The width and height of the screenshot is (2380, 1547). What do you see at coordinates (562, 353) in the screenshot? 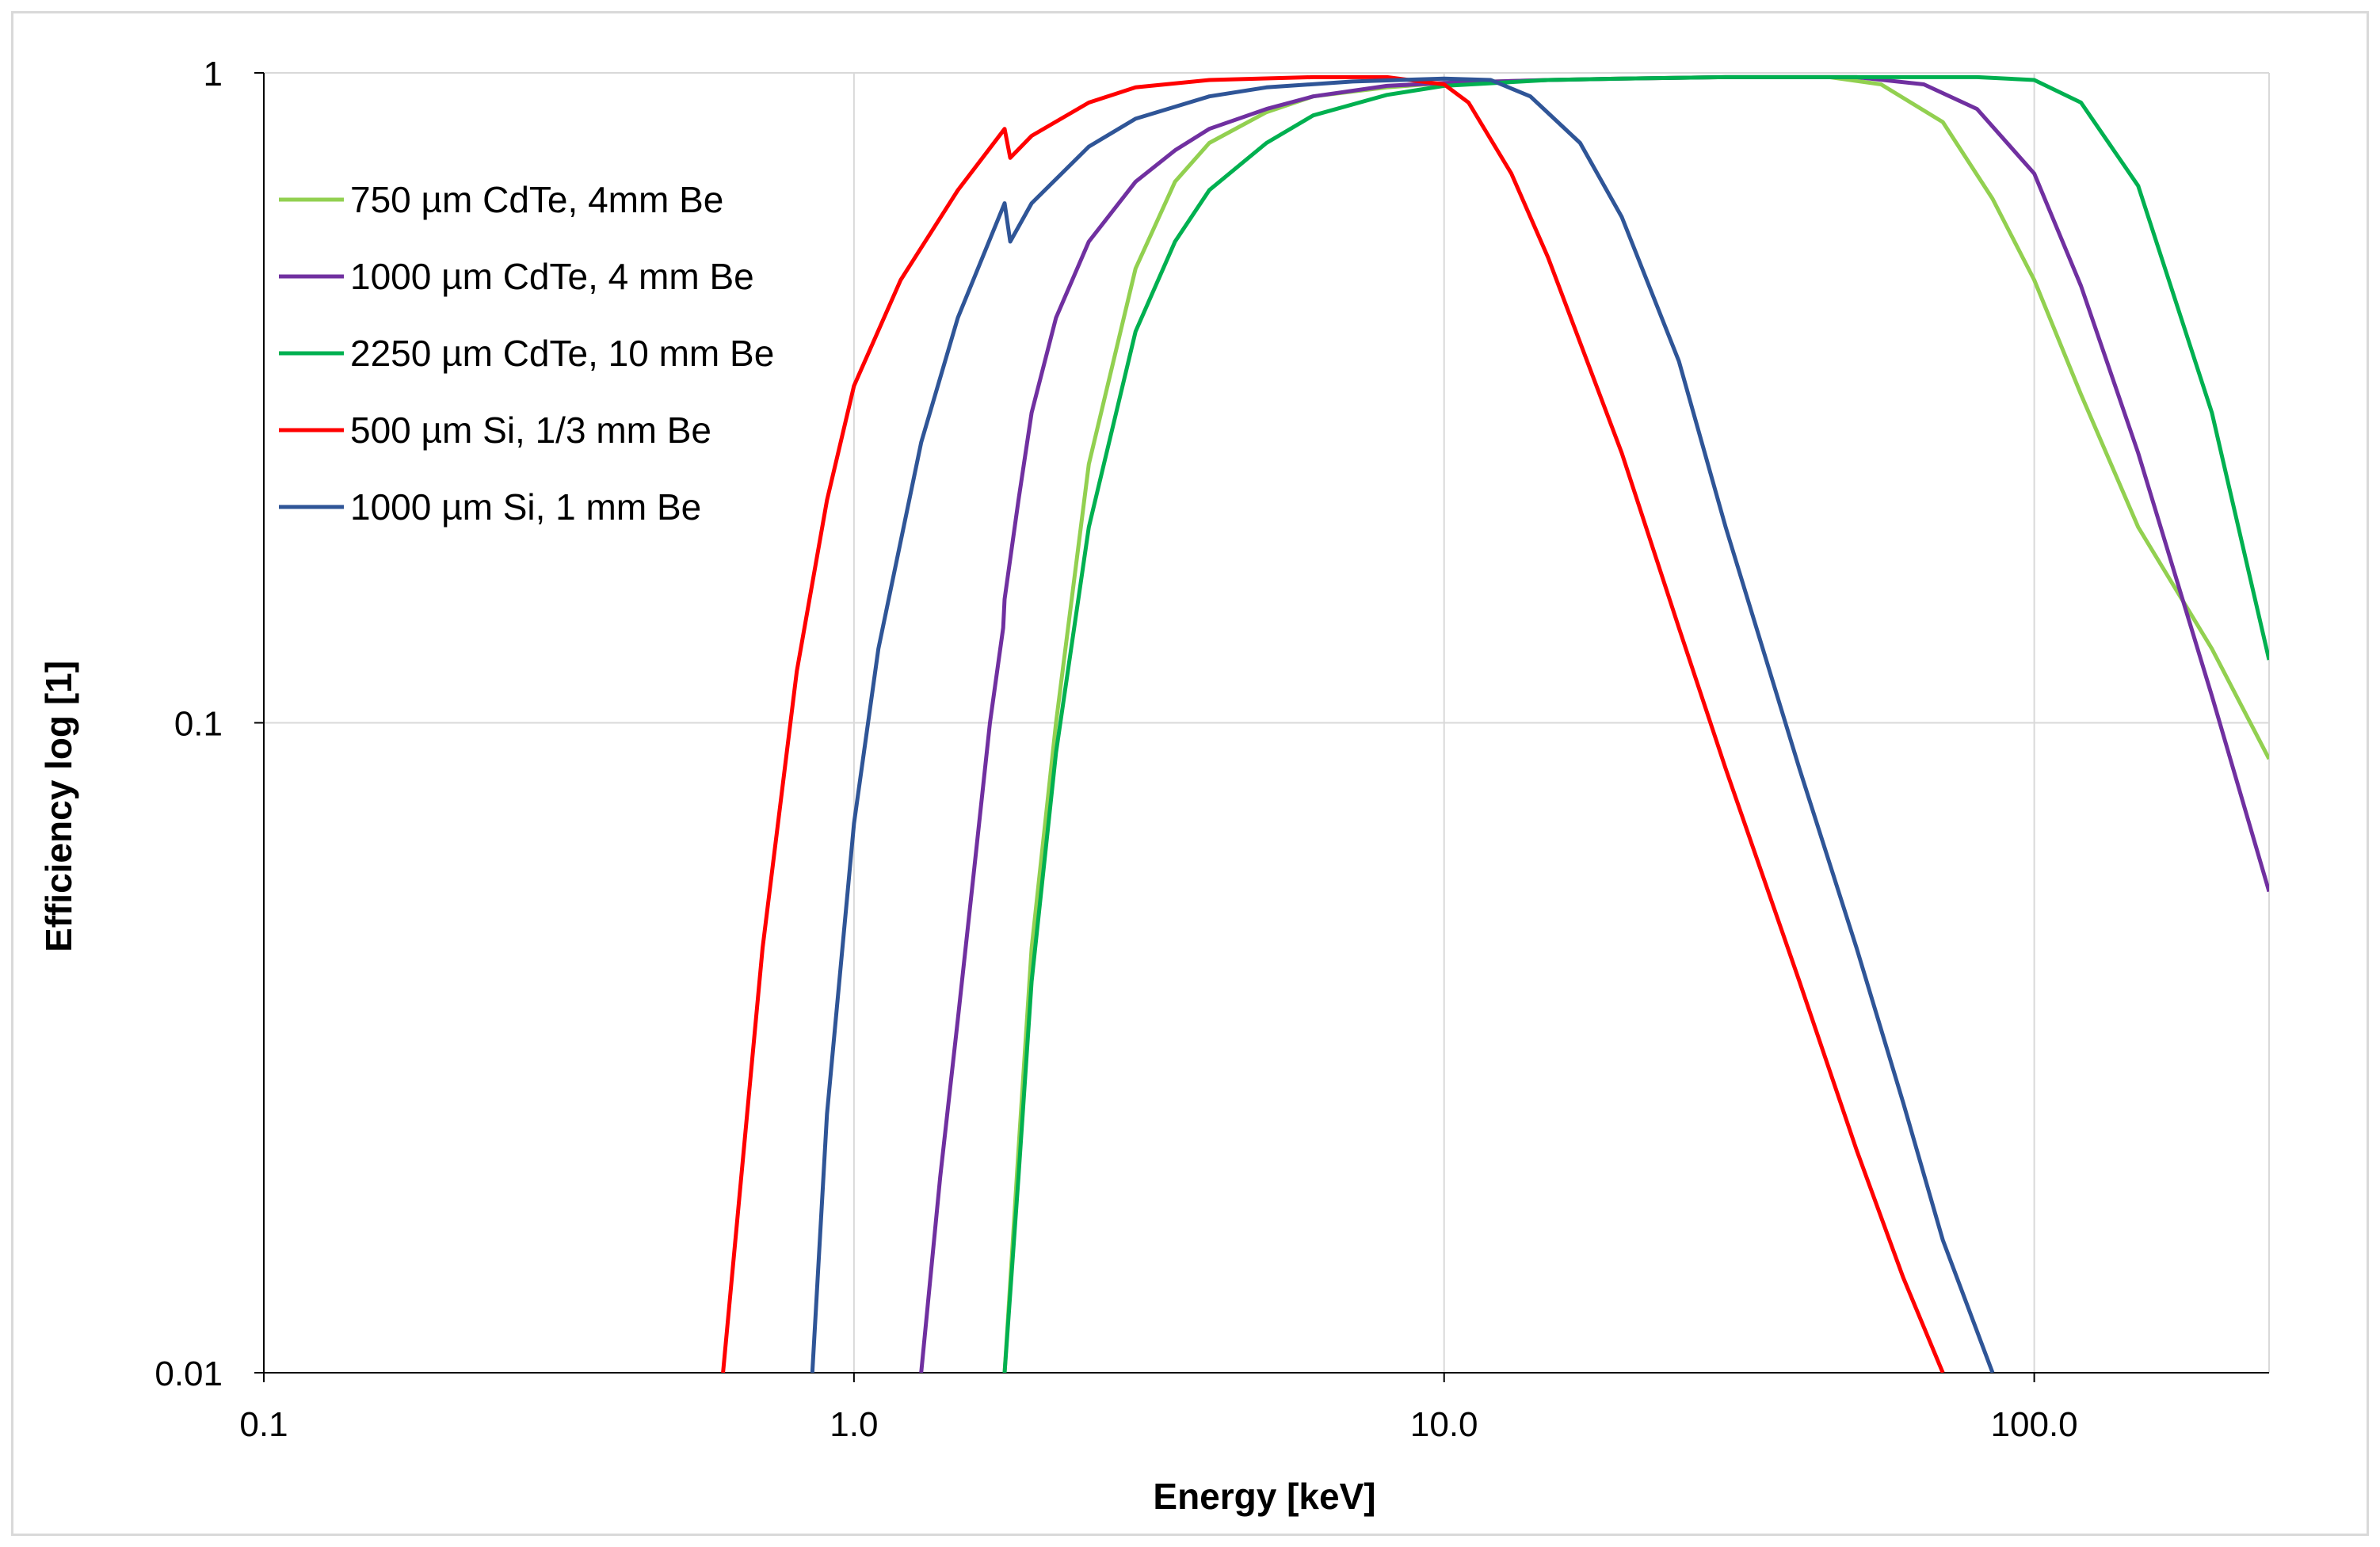
I see `legend-label: 2250 µm CdTe, 10 mm Be` at bounding box center [562, 353].